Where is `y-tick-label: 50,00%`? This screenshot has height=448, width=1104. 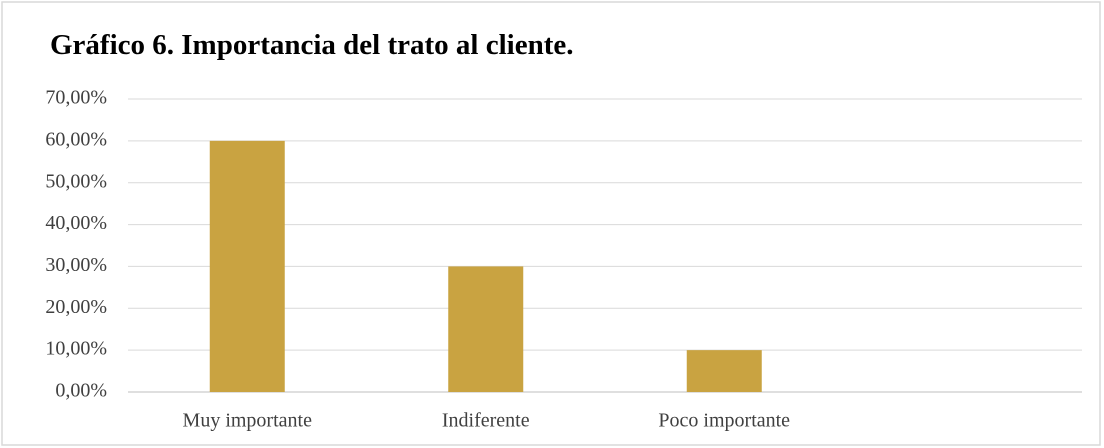
y-tick-label: 50,00% is located at coordinates (76, 181).